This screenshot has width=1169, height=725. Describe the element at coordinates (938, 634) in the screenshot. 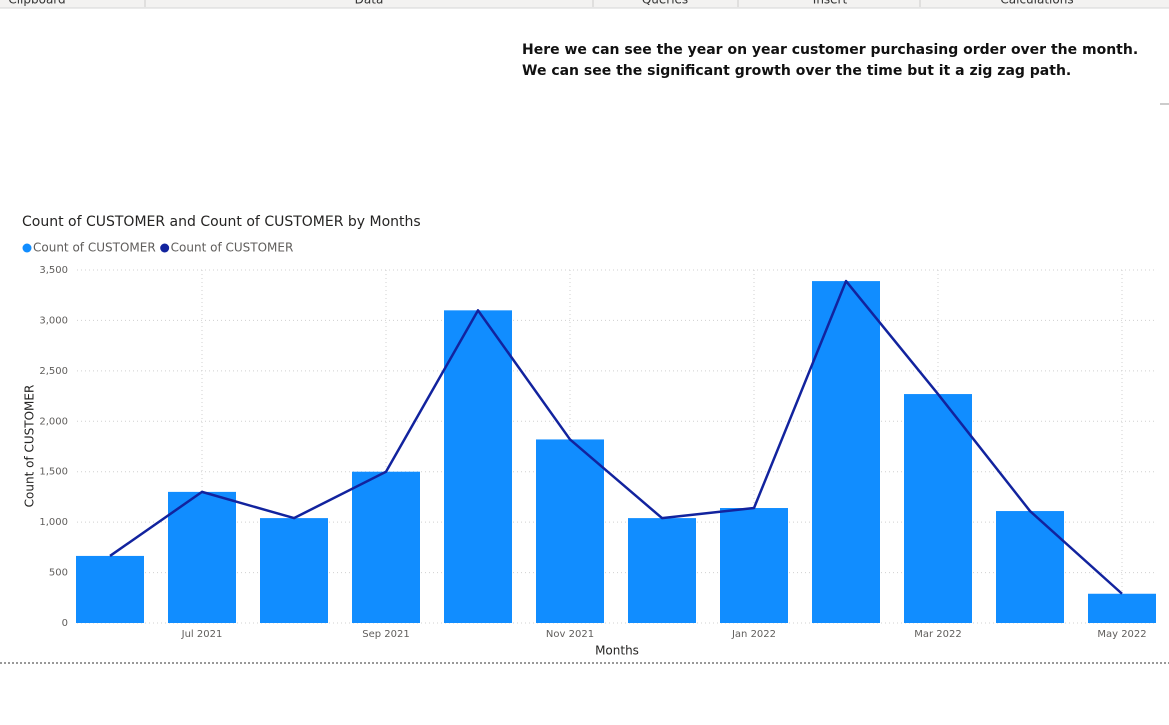

I see `x-tick-label: Mar 2022` at that location.